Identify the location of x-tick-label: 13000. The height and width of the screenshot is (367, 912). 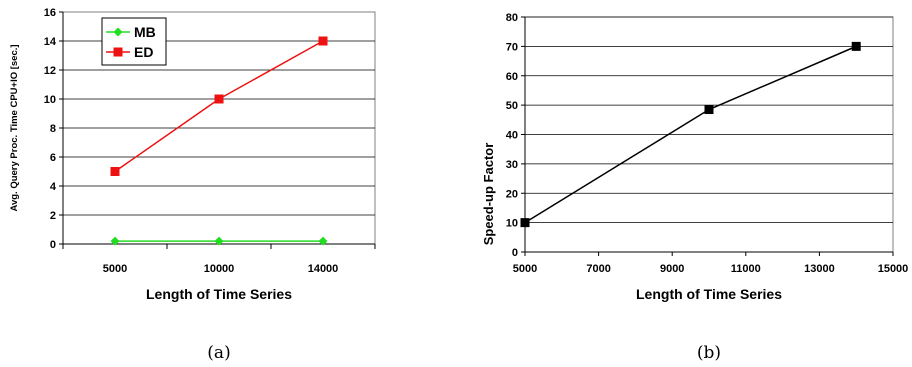
(819, 269).